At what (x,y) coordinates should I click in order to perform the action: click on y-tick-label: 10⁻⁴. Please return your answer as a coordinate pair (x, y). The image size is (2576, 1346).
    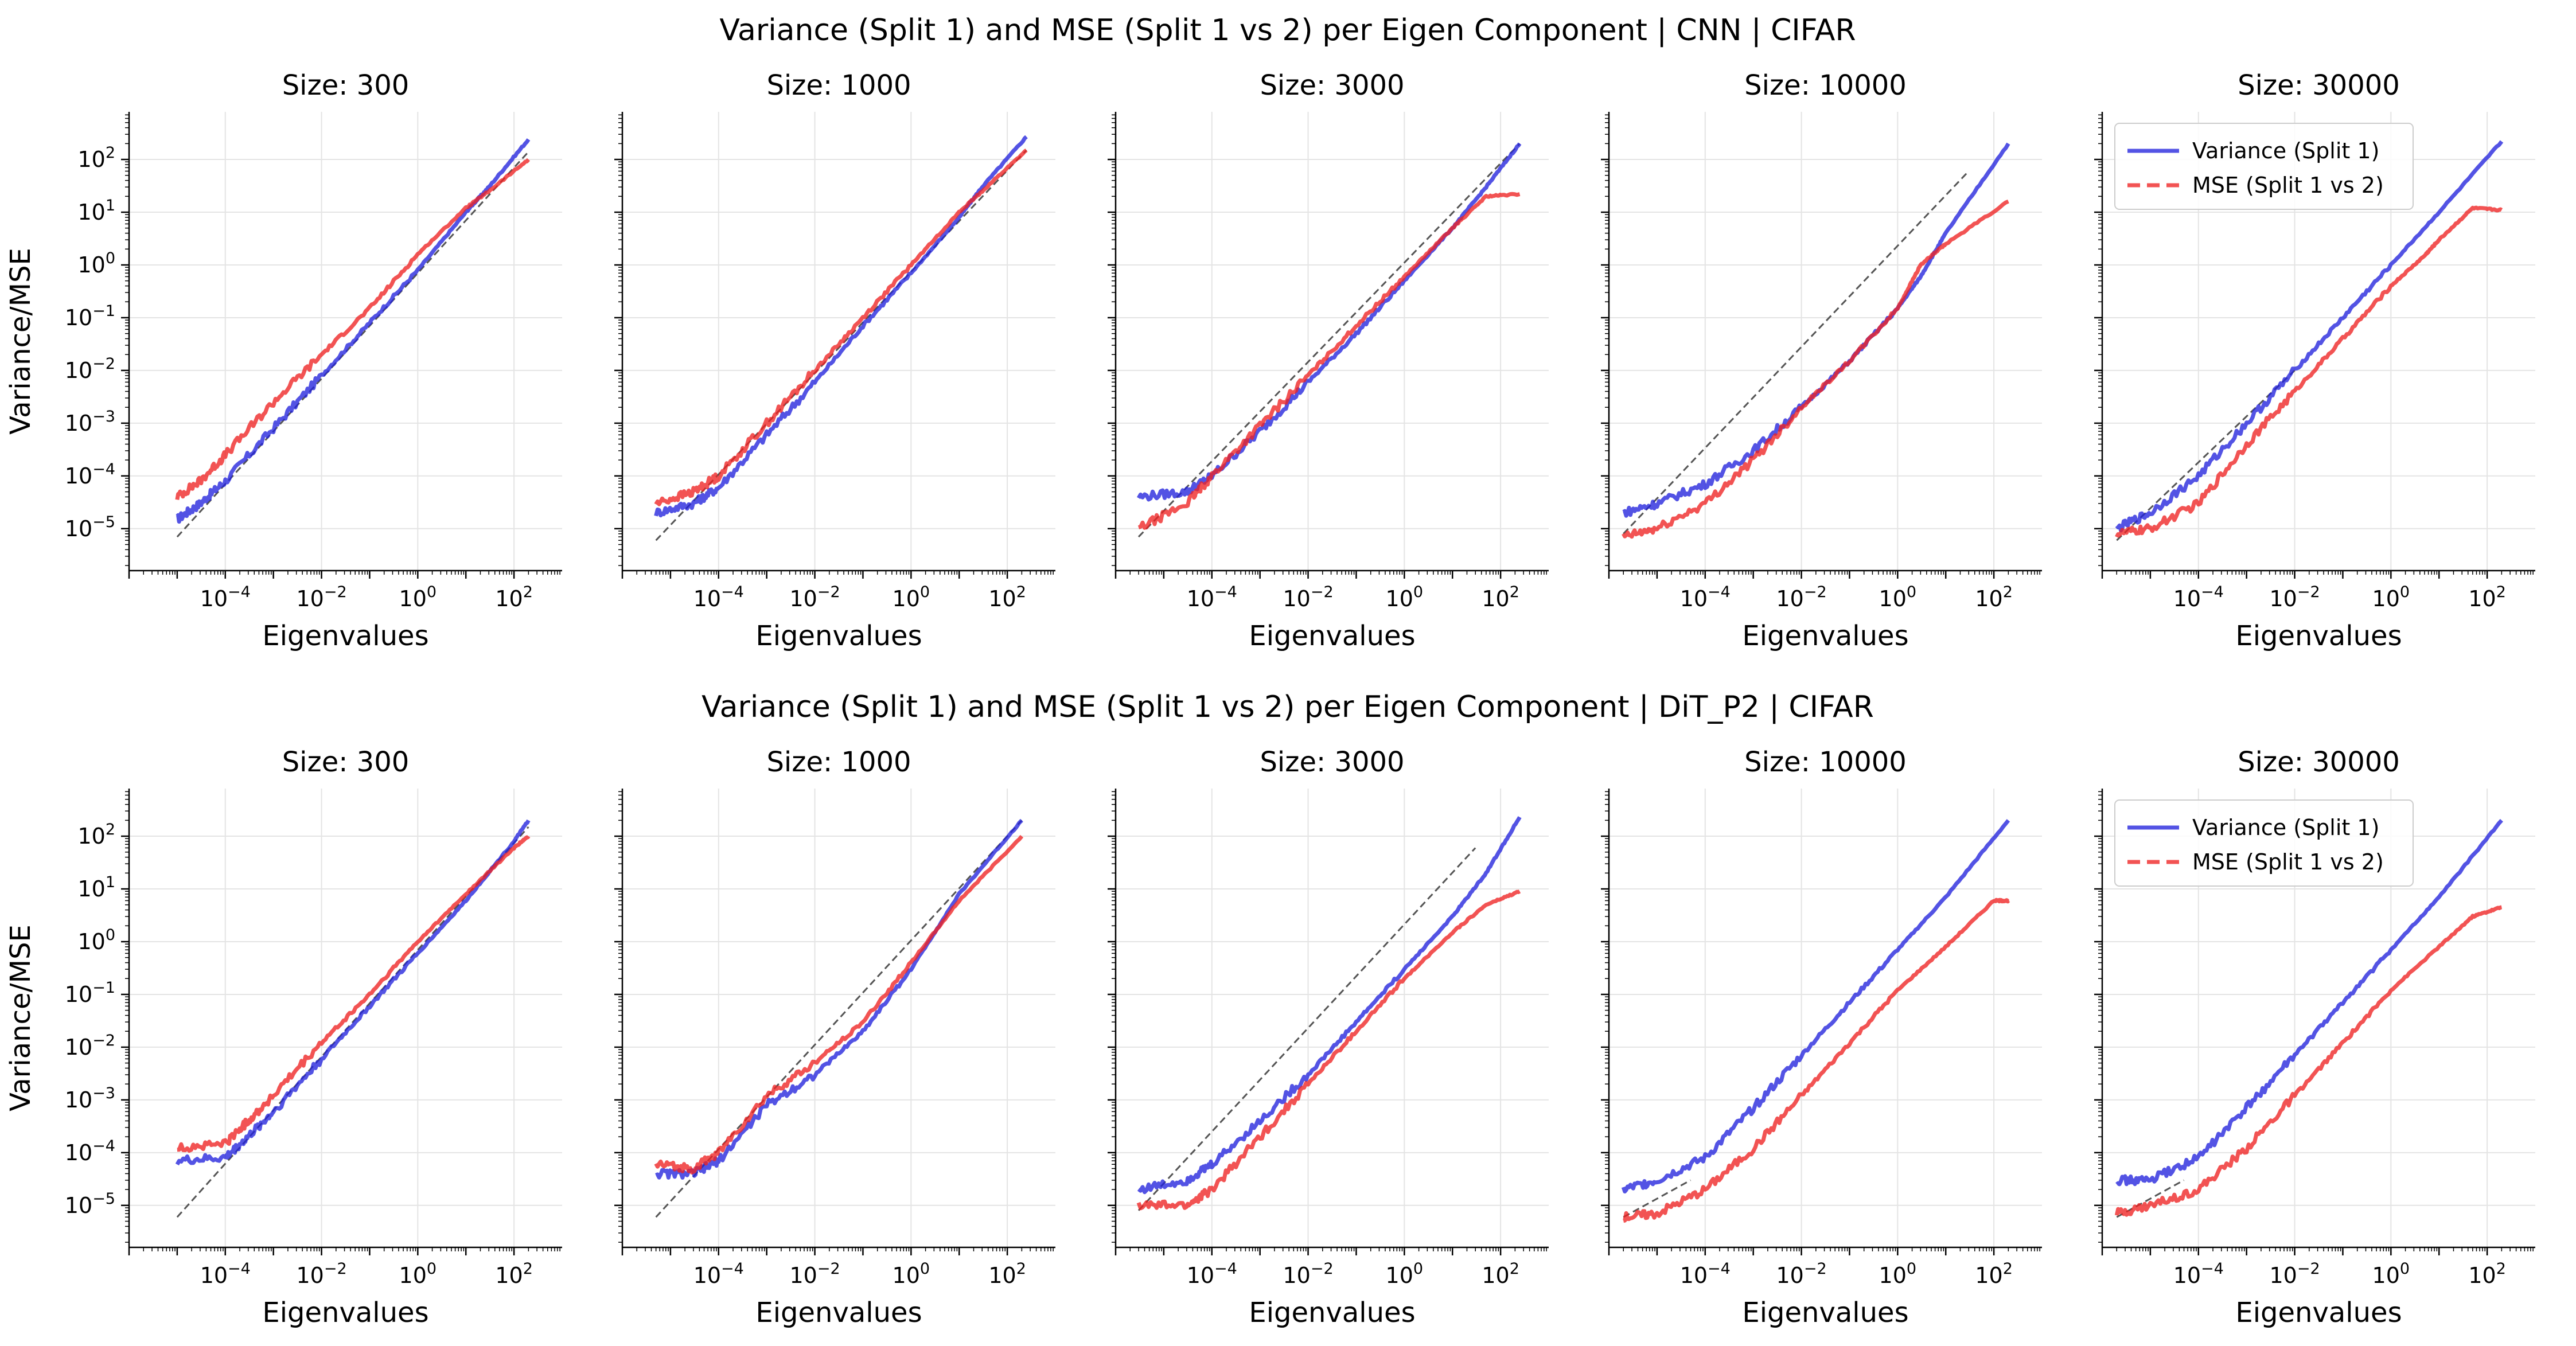
    Looking at the image, I should click on (90, 1151).